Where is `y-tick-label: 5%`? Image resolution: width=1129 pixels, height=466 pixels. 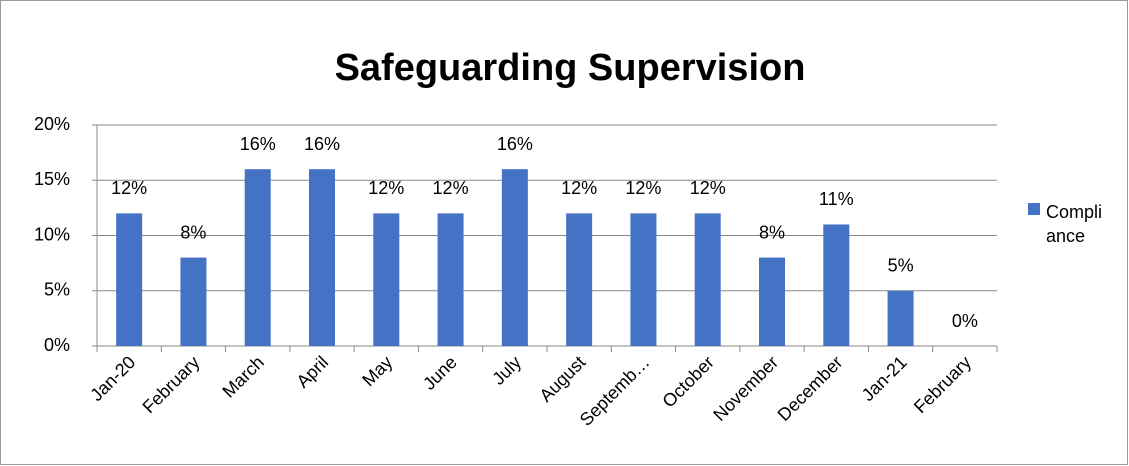
y-tick-label: 5% is located at coordinates (57, 290).